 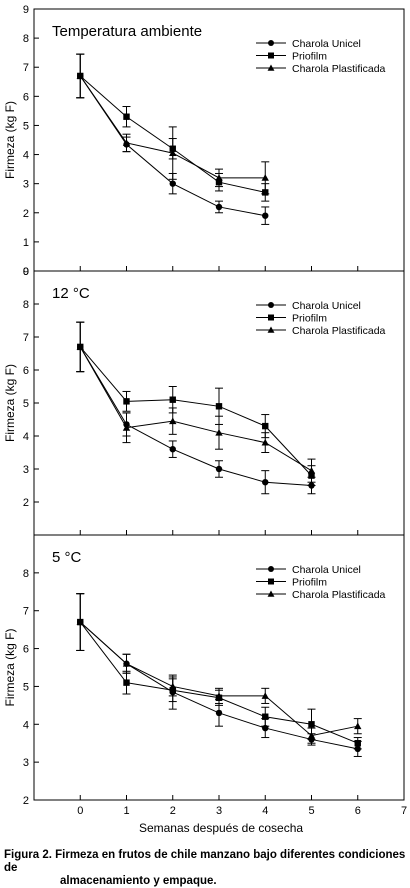 I want to click on panel-title: 12 °C, so click(x=71, y=293).